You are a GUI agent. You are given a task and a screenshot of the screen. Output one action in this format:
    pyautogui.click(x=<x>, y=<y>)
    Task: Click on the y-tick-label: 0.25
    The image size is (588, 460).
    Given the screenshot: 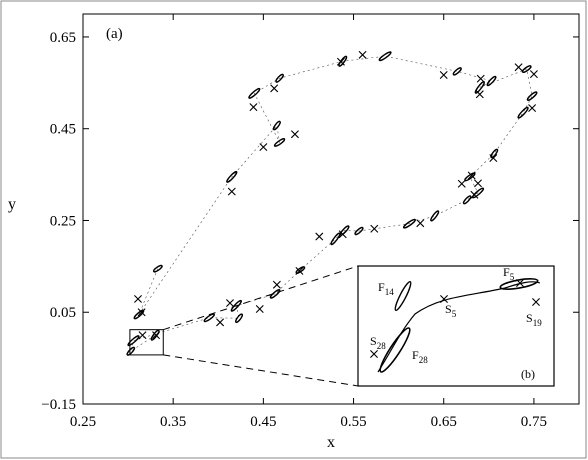 What is the action you would take?
    pyautogui.click(x=63, y=221)
    